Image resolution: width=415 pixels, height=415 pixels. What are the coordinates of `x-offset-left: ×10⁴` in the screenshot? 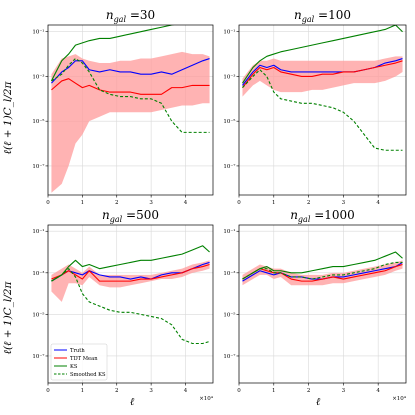 It's located at (206, 398).